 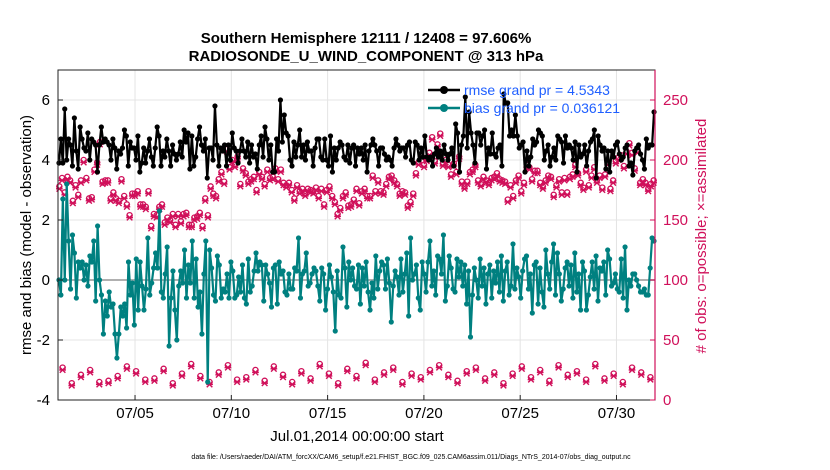 What do you see at coordinates (520, 413) in the screenshot?
I see `x-tick-label: 07/25` at bounding box center [520, 413].